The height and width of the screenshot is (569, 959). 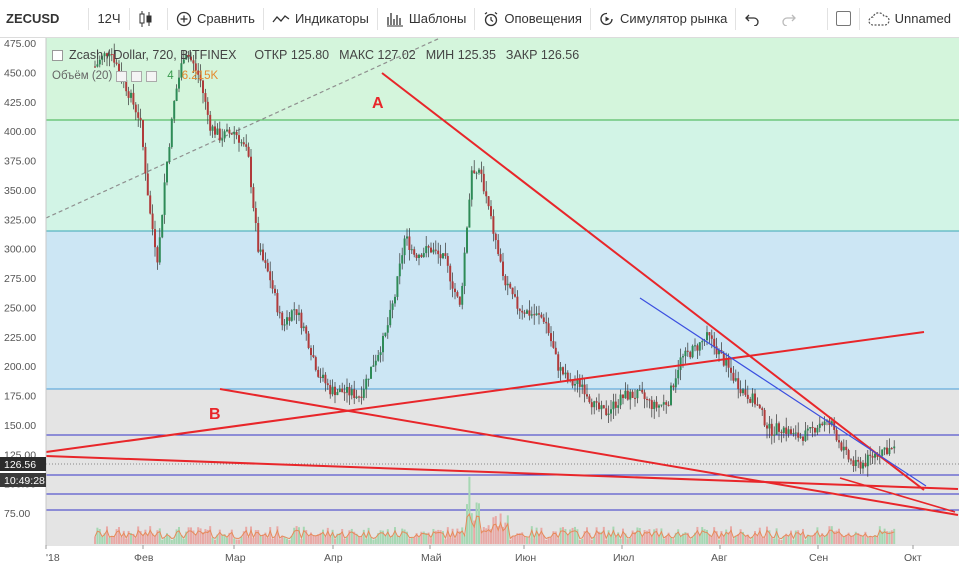 I want to click on trend-line-lower, so click(x=897, y=495).